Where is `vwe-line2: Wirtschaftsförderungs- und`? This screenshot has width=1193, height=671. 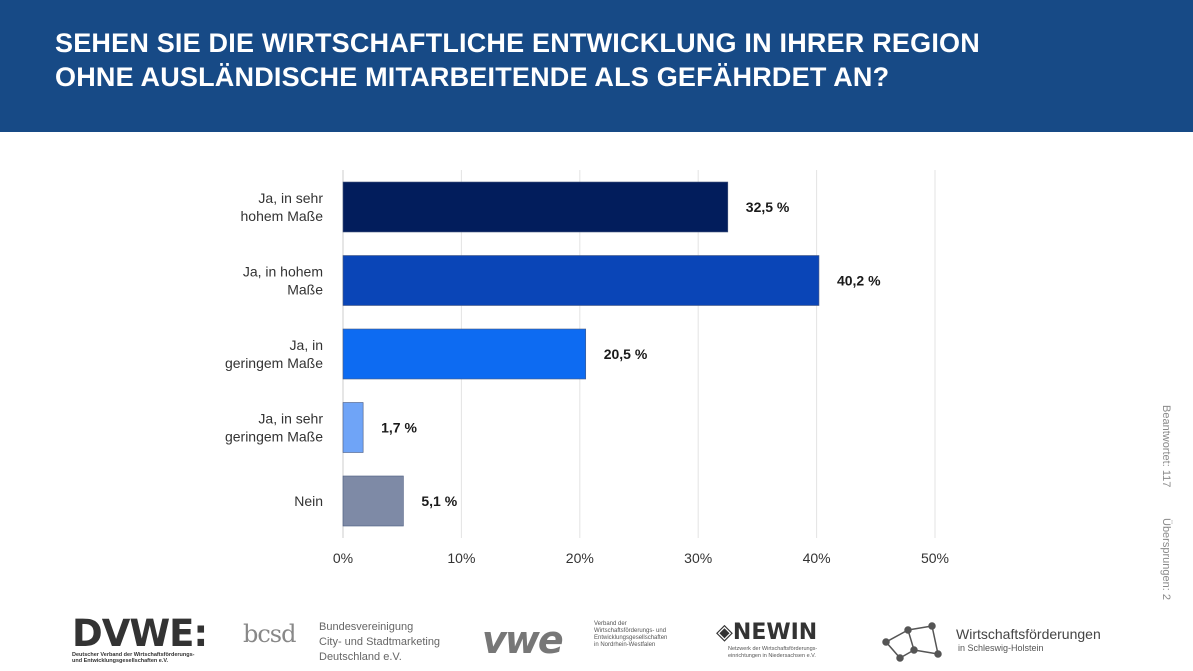
vwe-line2: Wirtschaftsförderungs- und is located at coordinates (630, 631).